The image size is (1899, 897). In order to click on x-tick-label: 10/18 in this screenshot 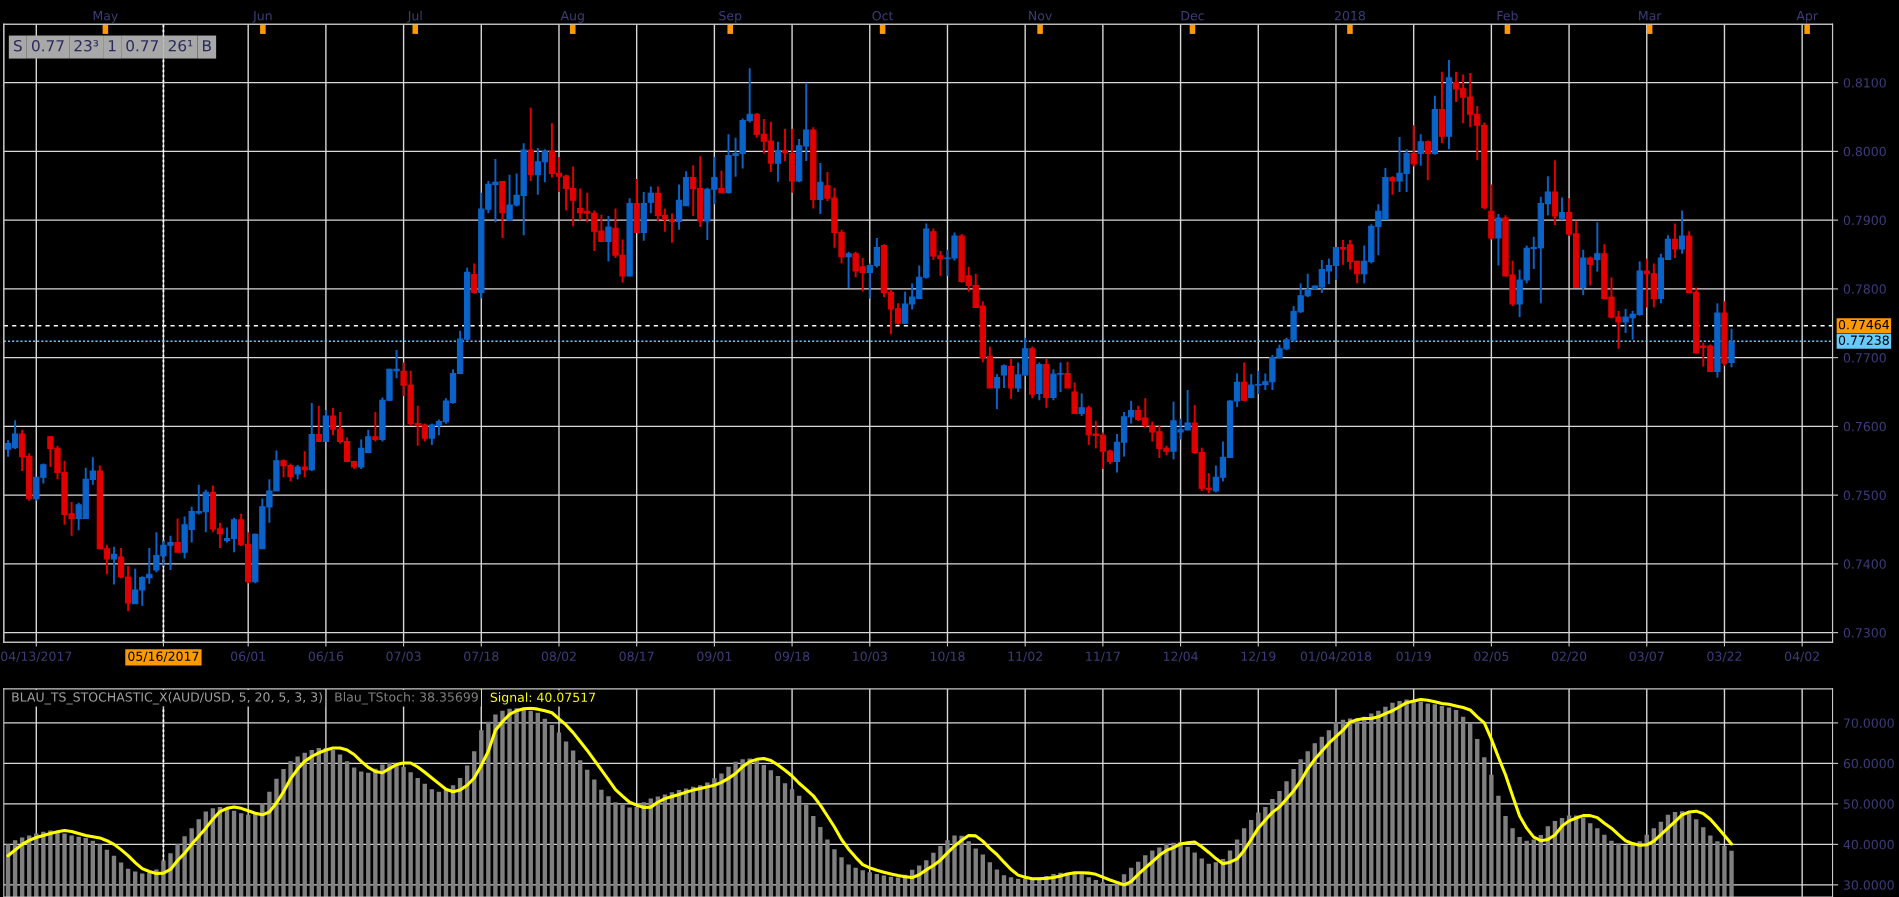, I will do `click(947, 656)`.